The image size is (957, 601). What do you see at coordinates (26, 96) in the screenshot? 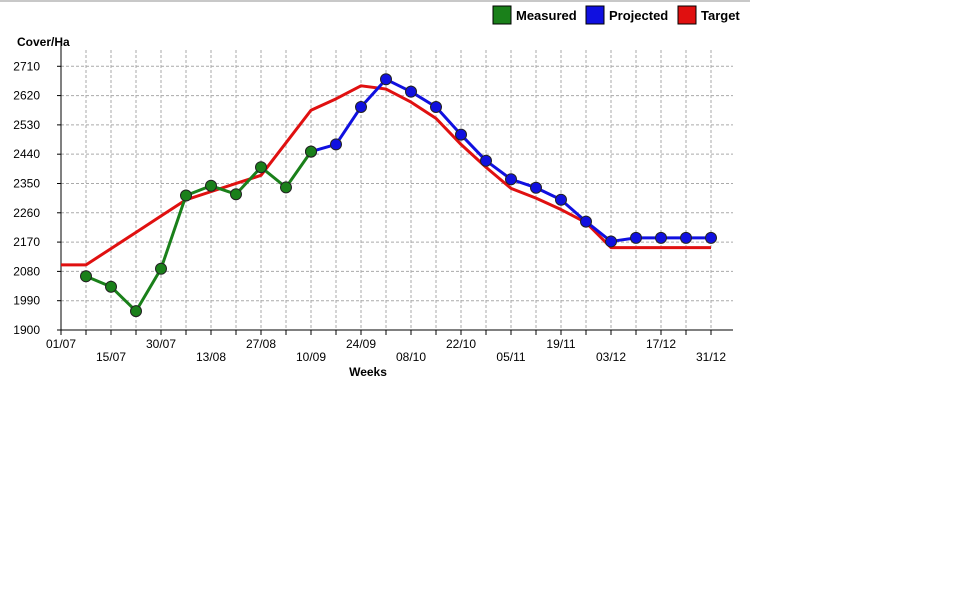
I see `y-tick-label: 2620` at bounding box center [26, 96].